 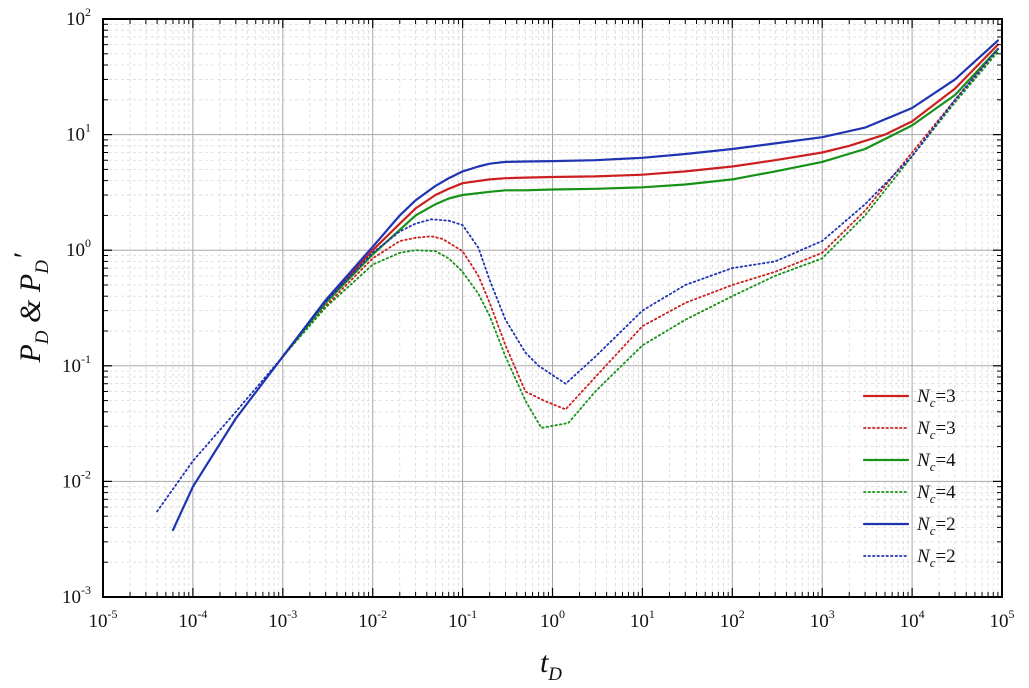 I want to click on x-tick-label-exponent: -3, so click(x=292, y=614).